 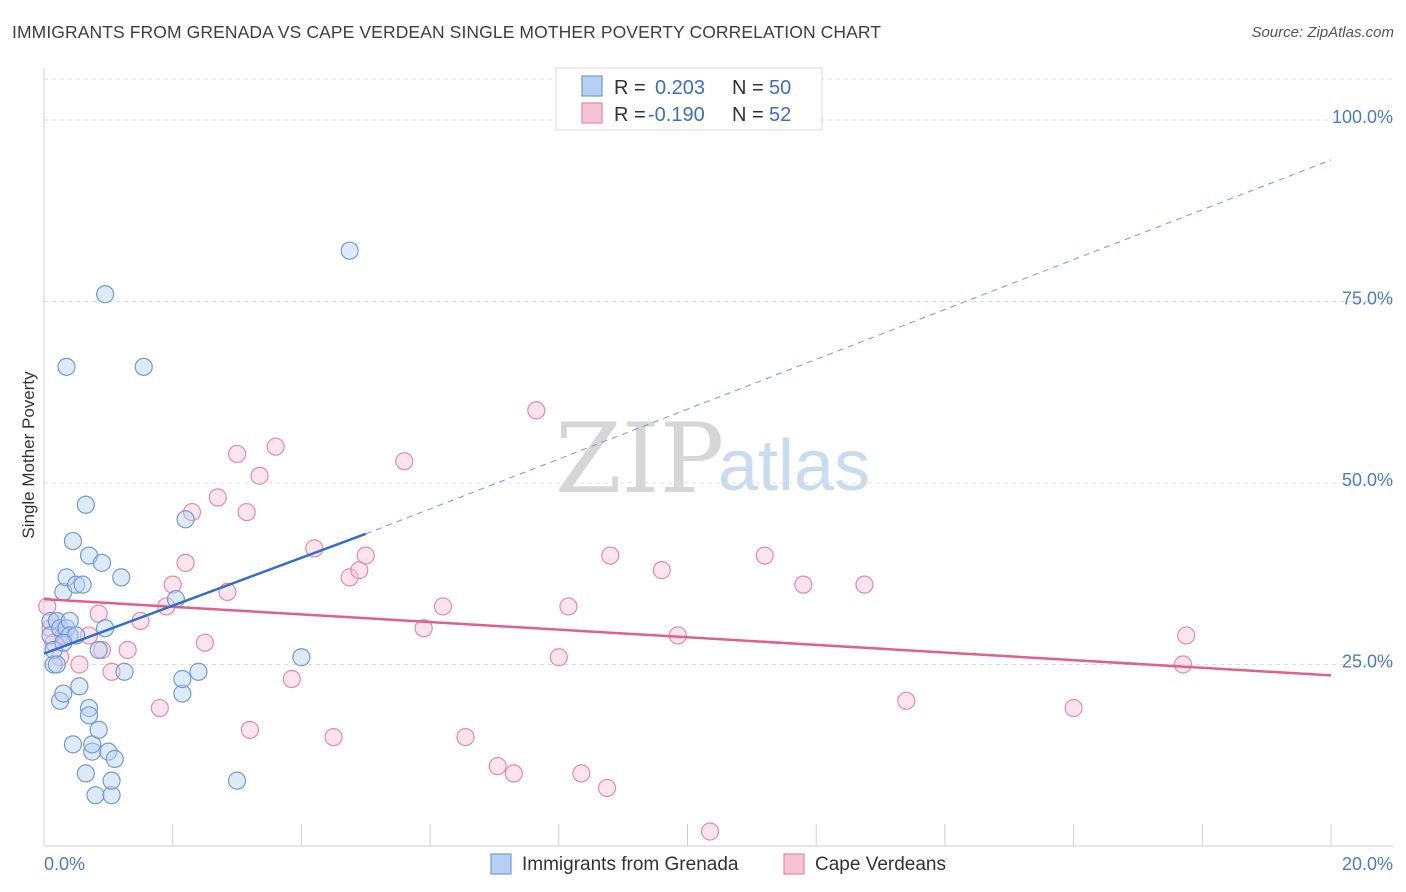 I want to click on series-swatch-pink, so click(x=794, y=864).